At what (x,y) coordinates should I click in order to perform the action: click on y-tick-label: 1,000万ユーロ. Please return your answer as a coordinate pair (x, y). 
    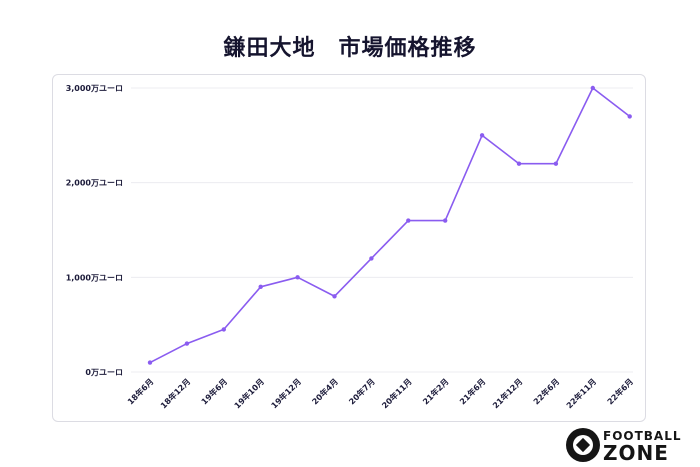
    Looking at the image, I should click on (94, 277).